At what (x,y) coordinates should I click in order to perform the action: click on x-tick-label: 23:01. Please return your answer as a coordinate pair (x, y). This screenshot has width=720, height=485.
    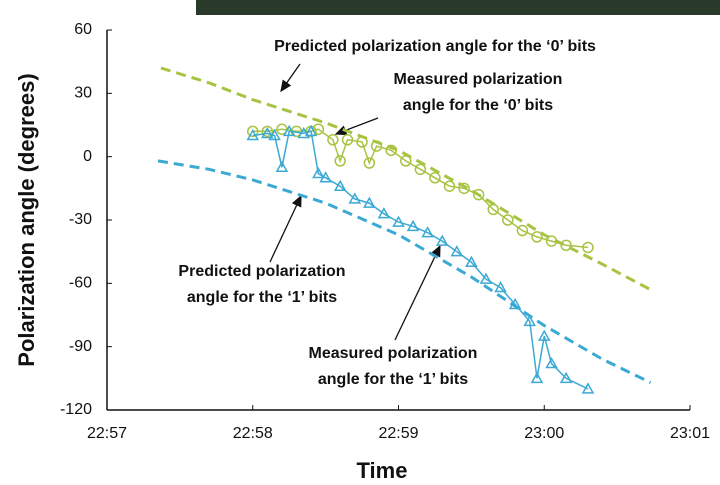
    Looking at the image, I should click on (690, 433).